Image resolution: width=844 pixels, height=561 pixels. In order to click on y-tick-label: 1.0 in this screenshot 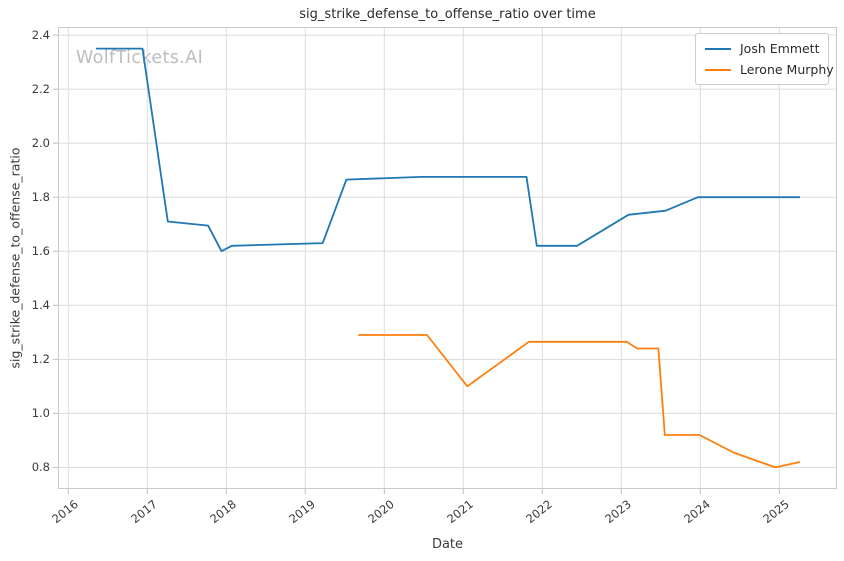, I will do `click(40, 412)`.